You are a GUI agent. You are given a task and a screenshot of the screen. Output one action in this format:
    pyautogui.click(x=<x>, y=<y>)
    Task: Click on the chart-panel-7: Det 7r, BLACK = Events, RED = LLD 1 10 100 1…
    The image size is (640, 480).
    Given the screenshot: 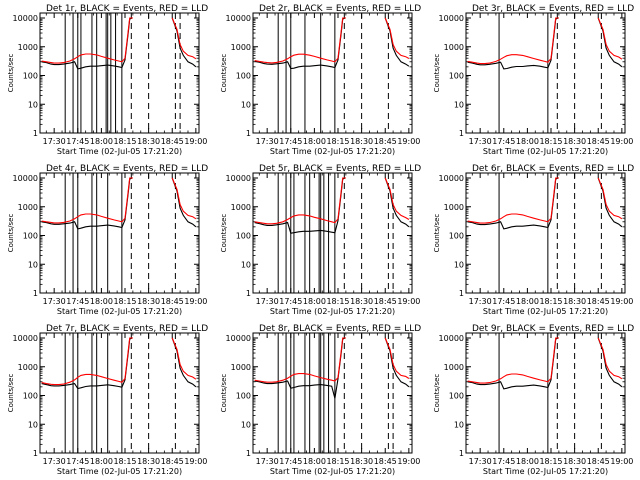 What is the action you would take?
    pyautogui.click(x=107, y=400)
    